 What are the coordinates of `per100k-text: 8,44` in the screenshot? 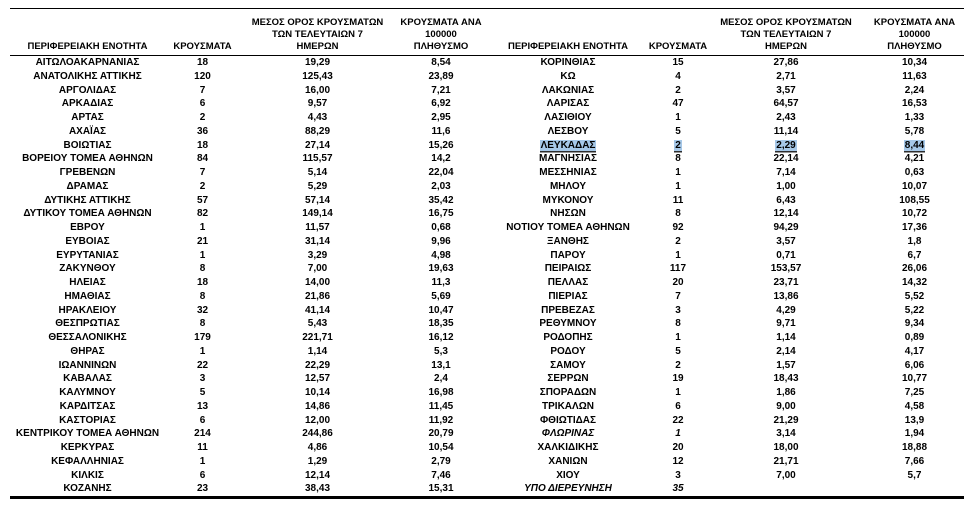 It's located at (914, 145).